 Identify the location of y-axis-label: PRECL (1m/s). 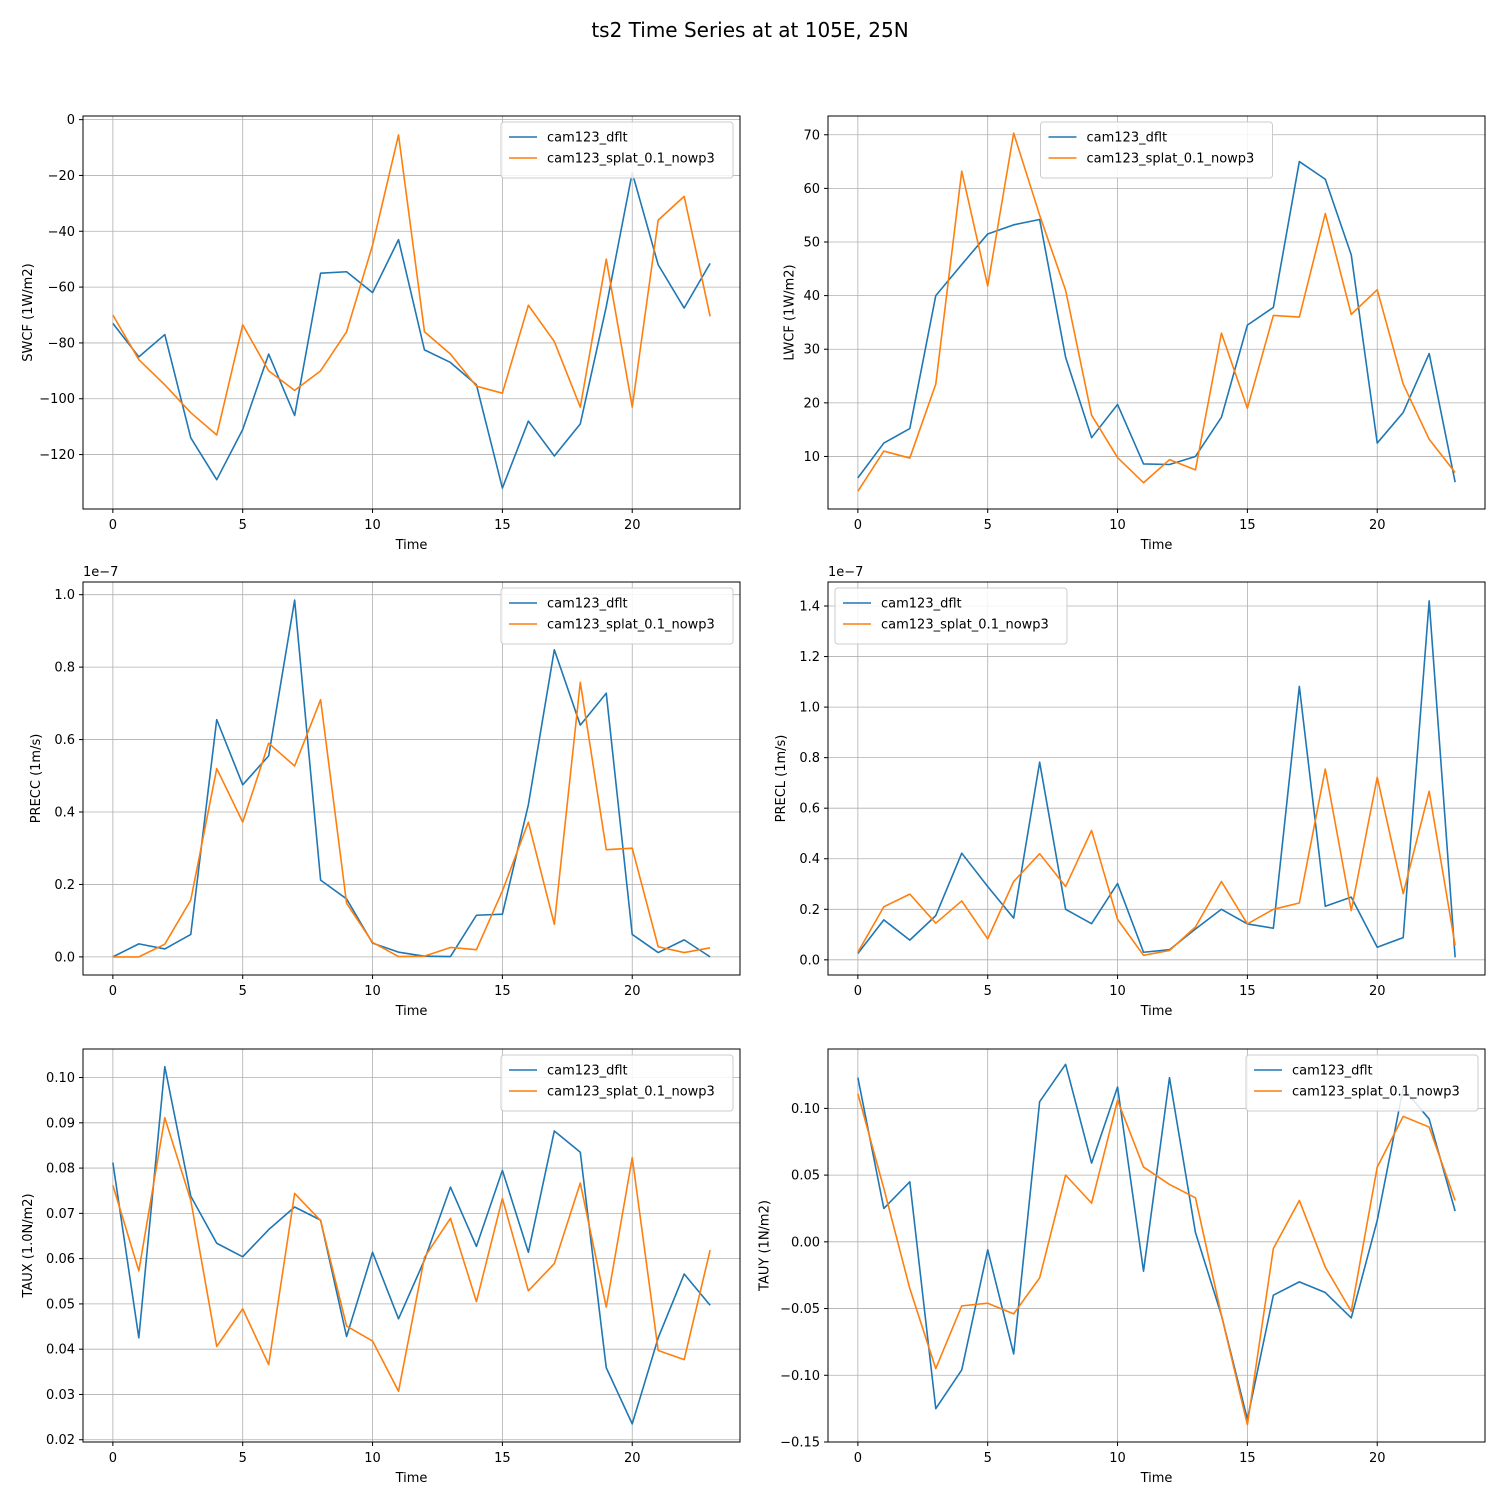
(781, 779).